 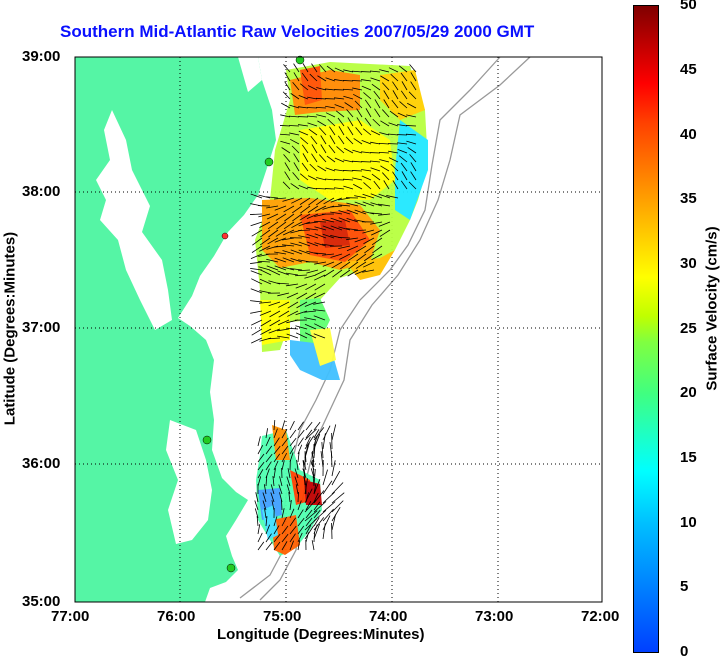 What do you see at coordinates (688, 392) in the screenshot?
I see `colorbar-tick: 20` at bounding box center [688, 392].